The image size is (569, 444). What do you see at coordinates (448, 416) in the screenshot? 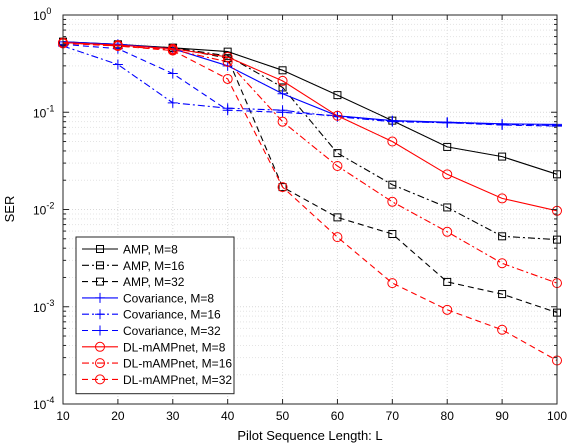
I see `x-tick-label: 80` at bounding box center [448, 416].